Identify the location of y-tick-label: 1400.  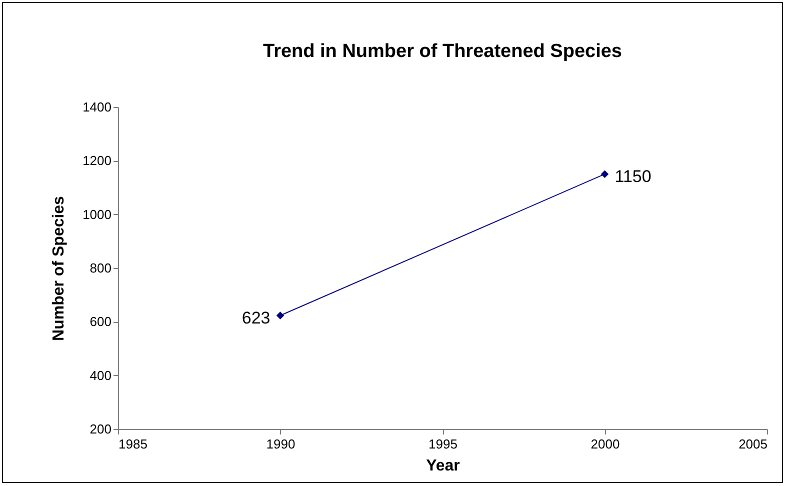
(97, 107).